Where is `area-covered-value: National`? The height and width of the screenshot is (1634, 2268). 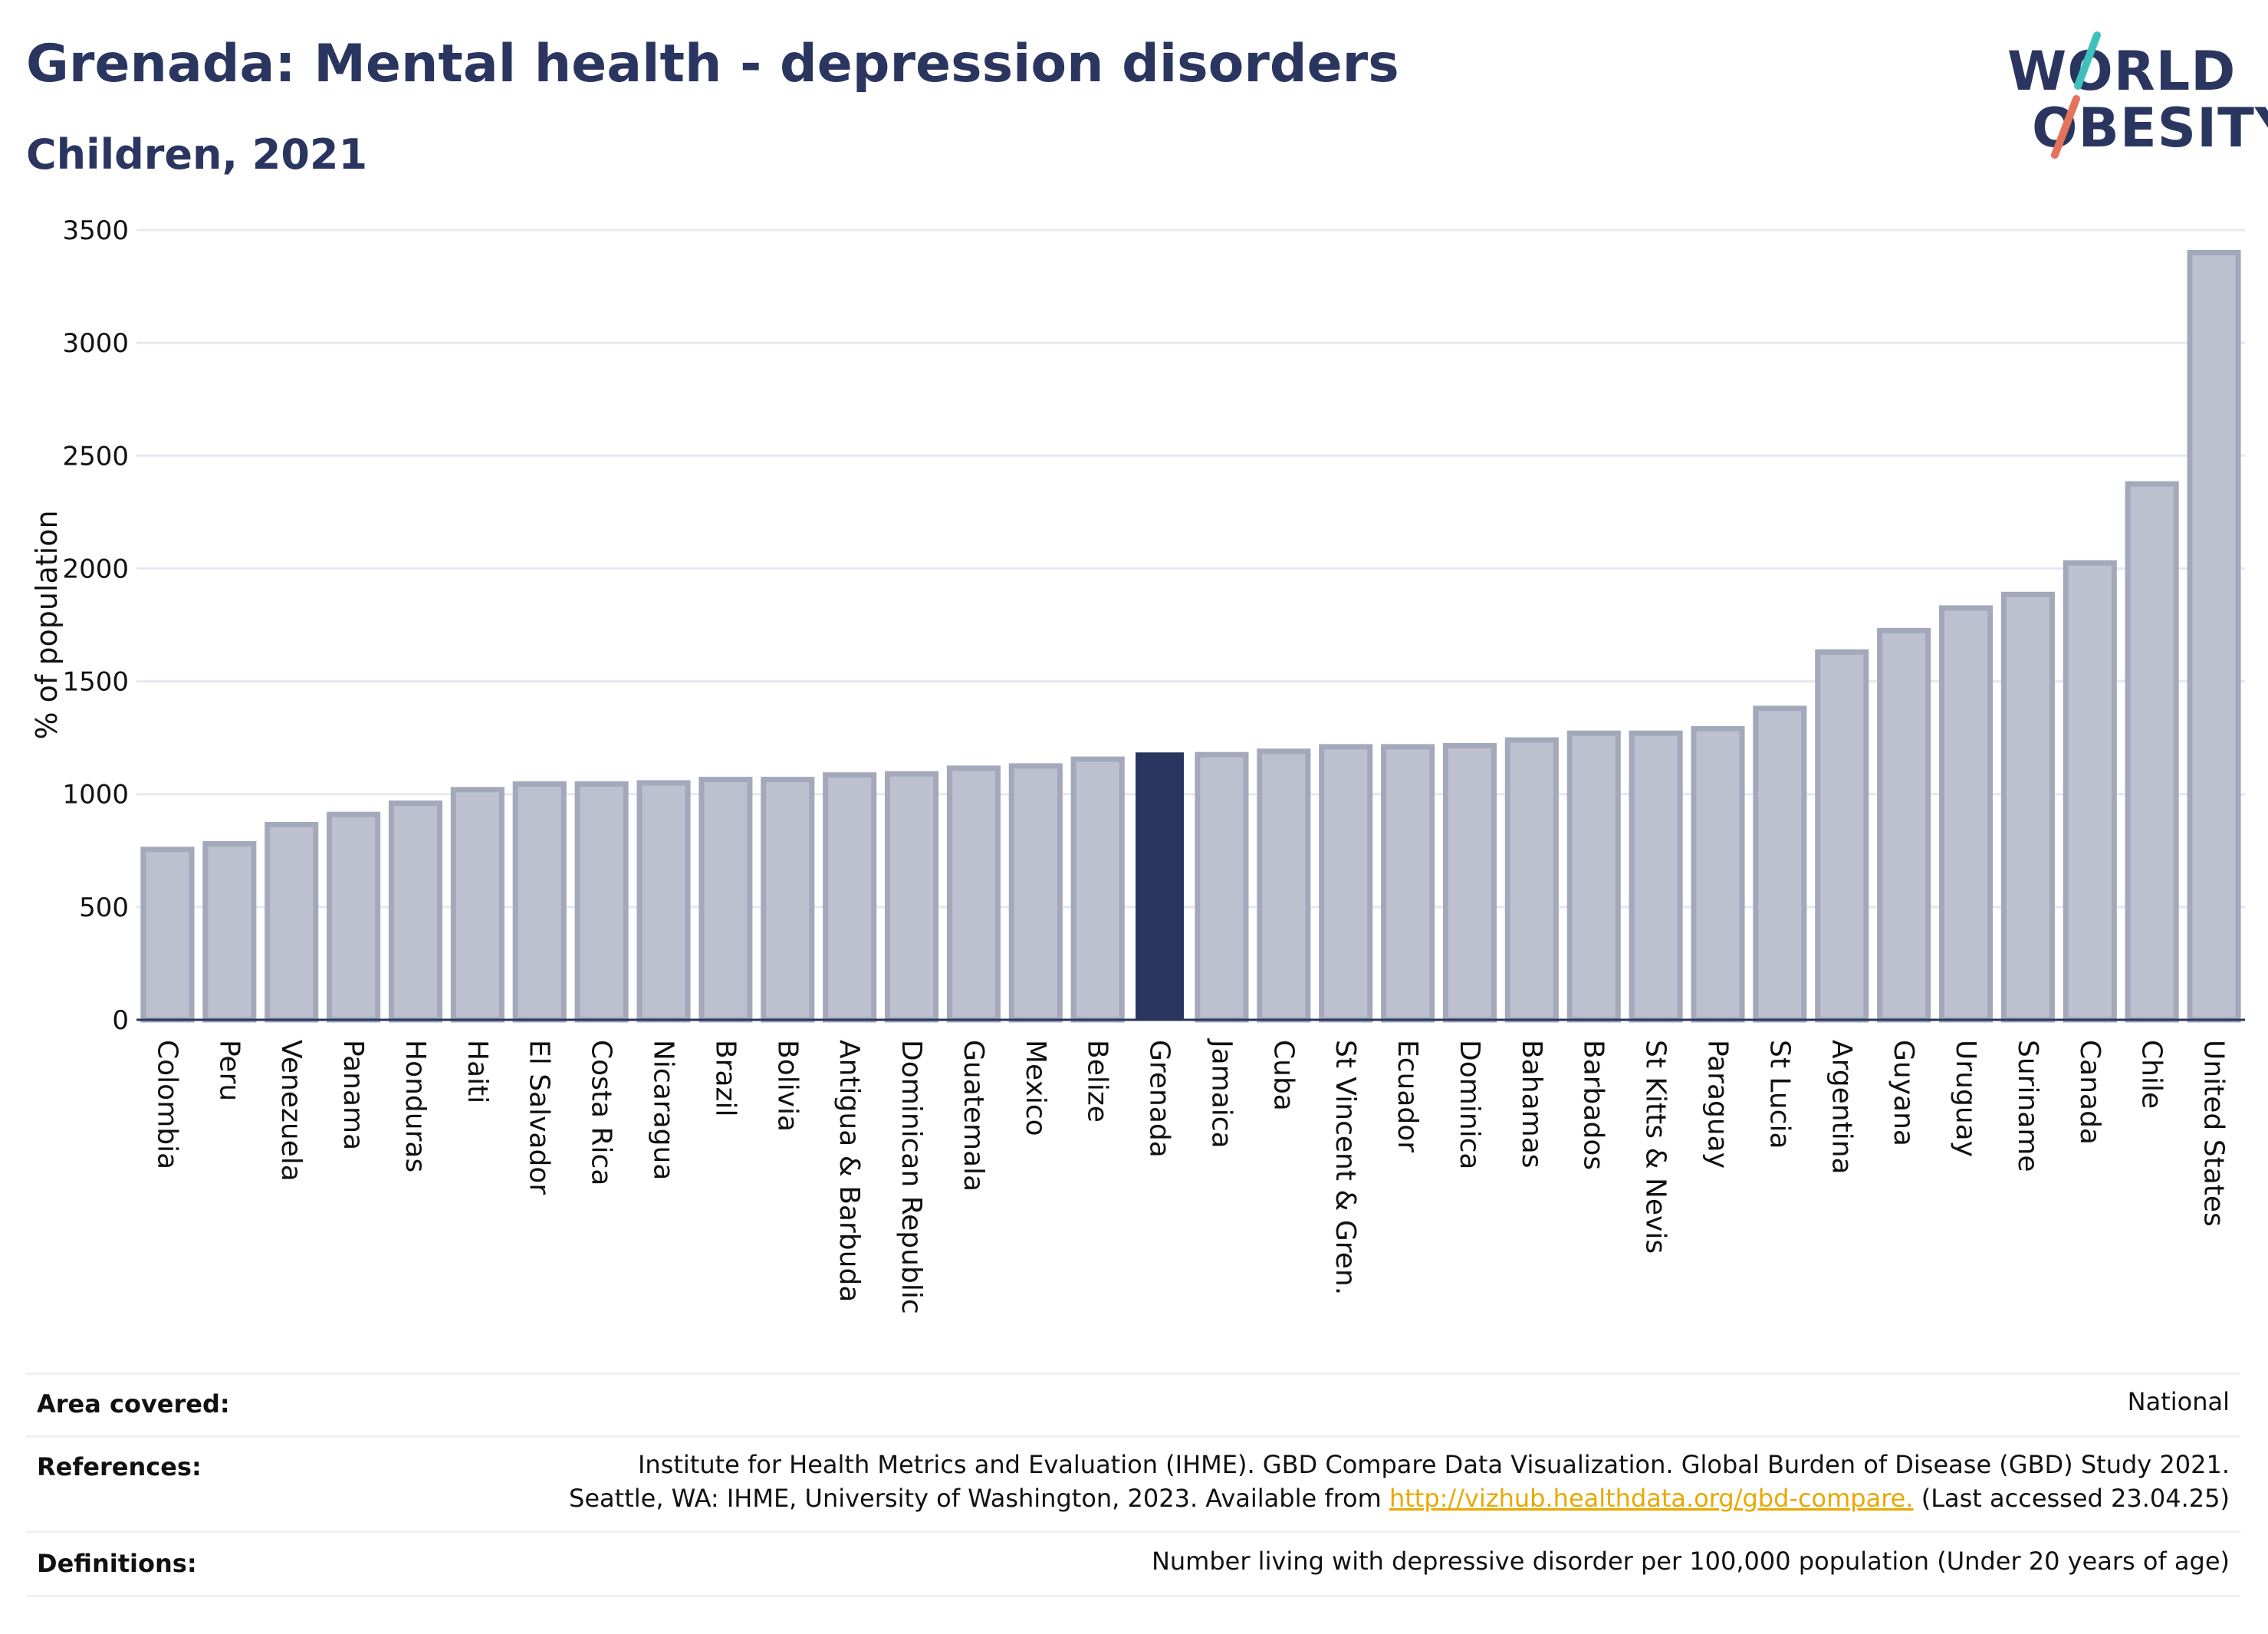
area-covered-value: National is located at coordinates (2178, 1401).